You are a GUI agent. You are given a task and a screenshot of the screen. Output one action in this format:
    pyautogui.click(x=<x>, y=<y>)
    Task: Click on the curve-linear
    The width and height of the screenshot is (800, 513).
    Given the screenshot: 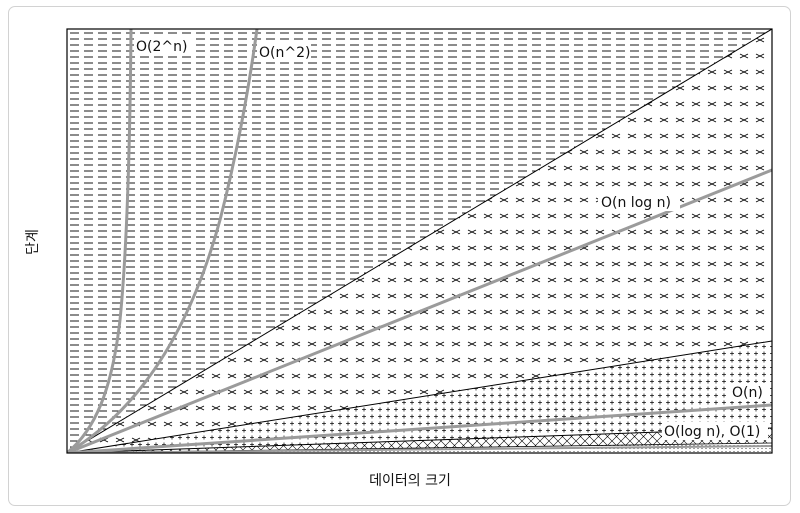 What is the action you would take?
    pyautogui.click(x=419, y=428)
    